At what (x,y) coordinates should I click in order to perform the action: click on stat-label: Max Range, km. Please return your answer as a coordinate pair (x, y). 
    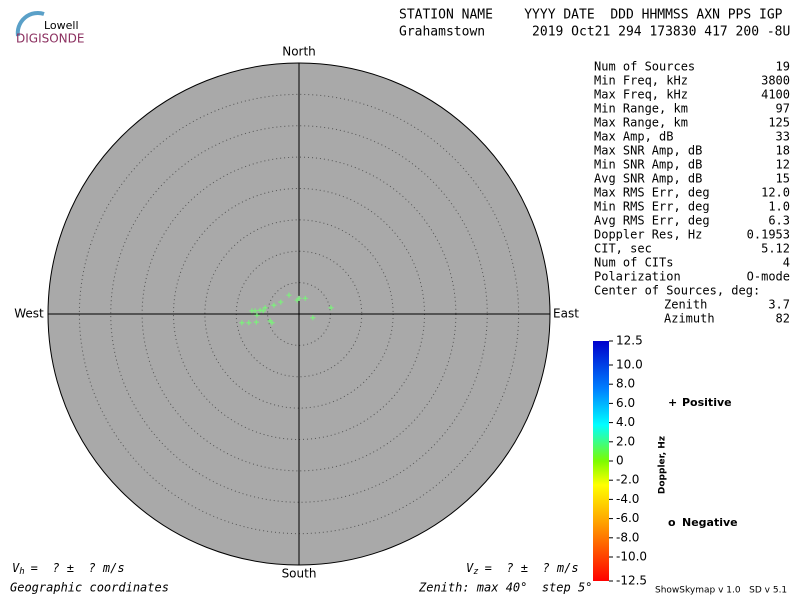
    Looking at the image, I should click on (641, 123).